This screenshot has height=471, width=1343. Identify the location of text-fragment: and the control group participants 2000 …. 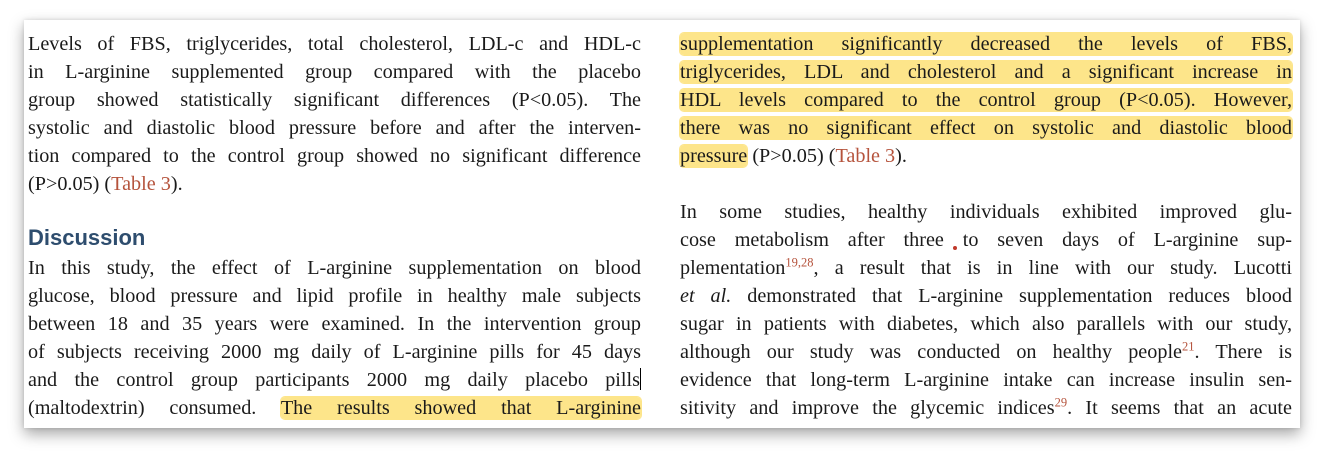
(334, 380).